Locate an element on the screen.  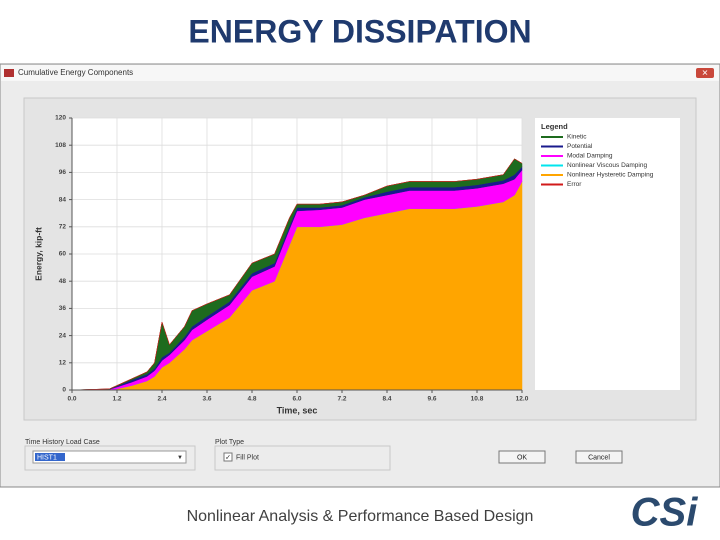
close-button is located at coordinates (705, 73).